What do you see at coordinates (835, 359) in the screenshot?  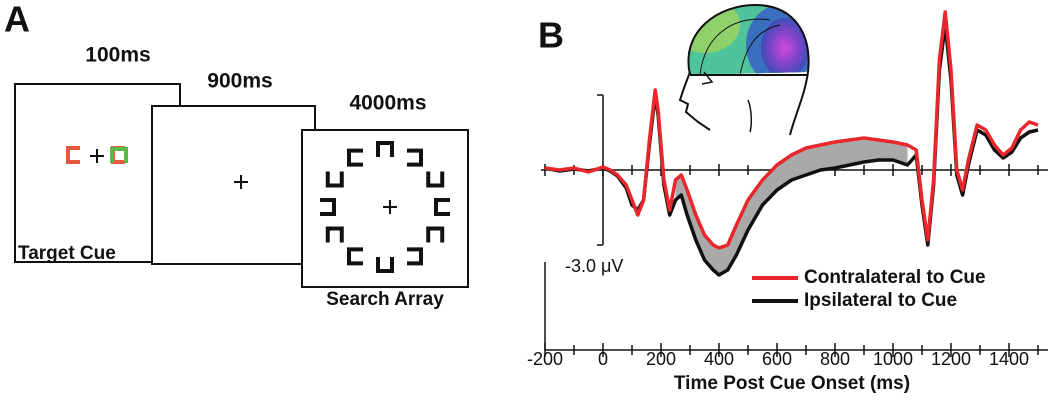 I see `x-tick-label: 800` at bounding box center [835, 359].